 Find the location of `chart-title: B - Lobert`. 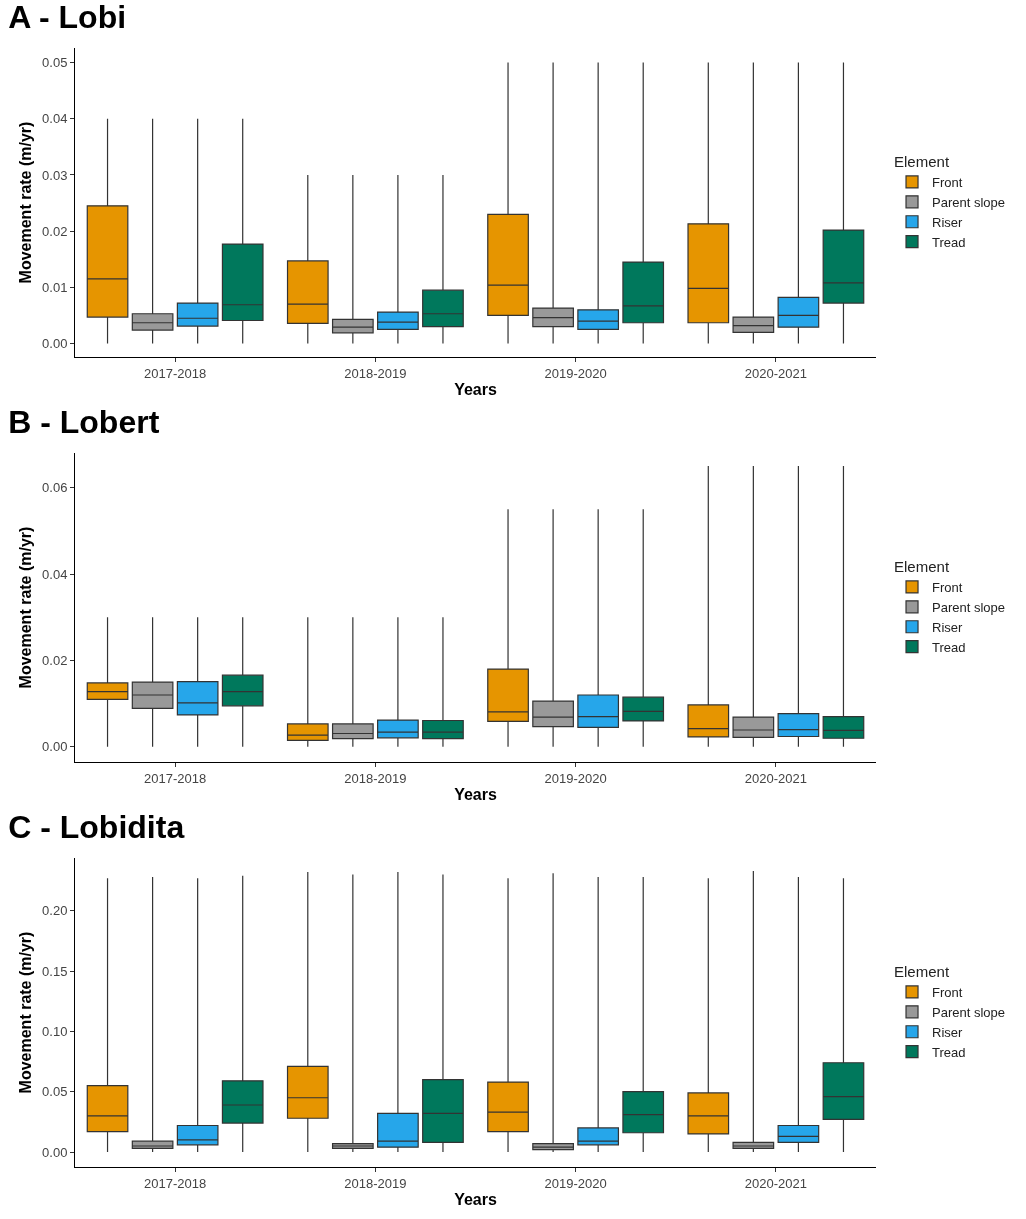

chart-title: B - Lobert is located at coordinates (84, 422).